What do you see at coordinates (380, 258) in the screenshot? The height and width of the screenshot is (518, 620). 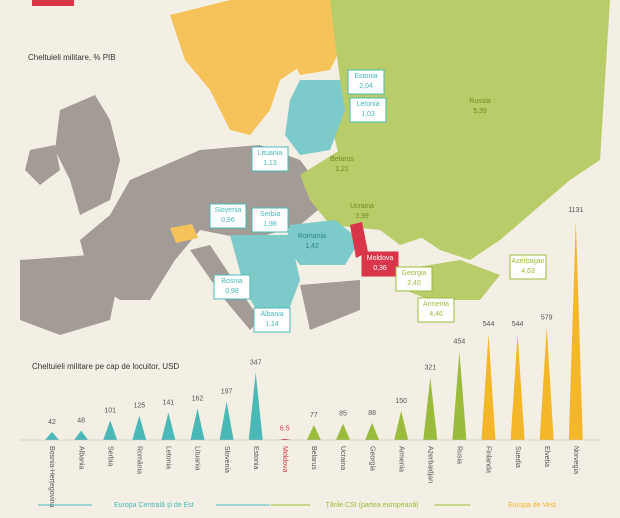 I see `region-name: Moldova` at bounding box center [380, 258].